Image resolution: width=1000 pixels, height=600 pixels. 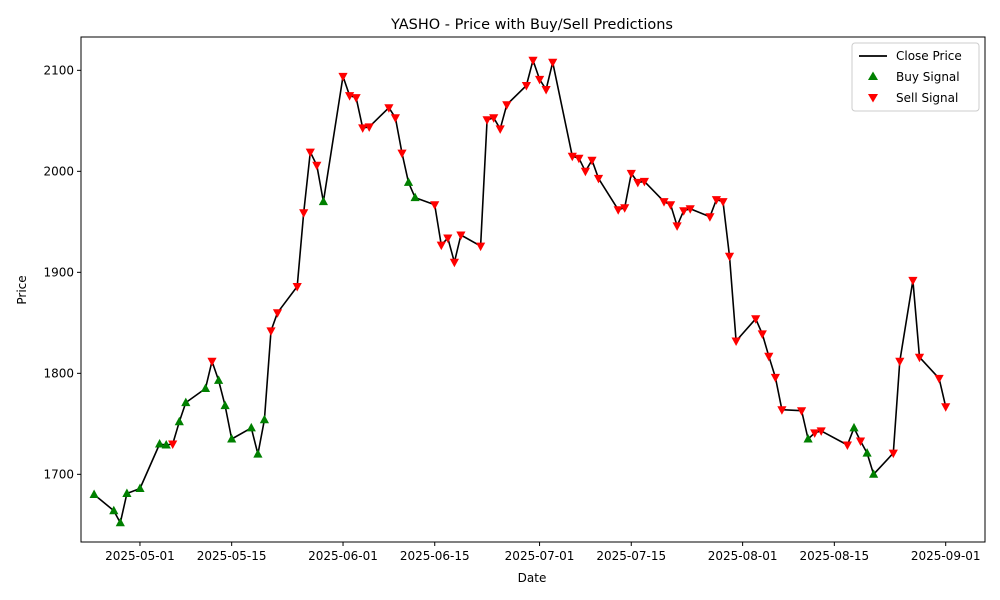 I want to click on x-tick-label: 2025-08-15, so click(x=834, y=556).